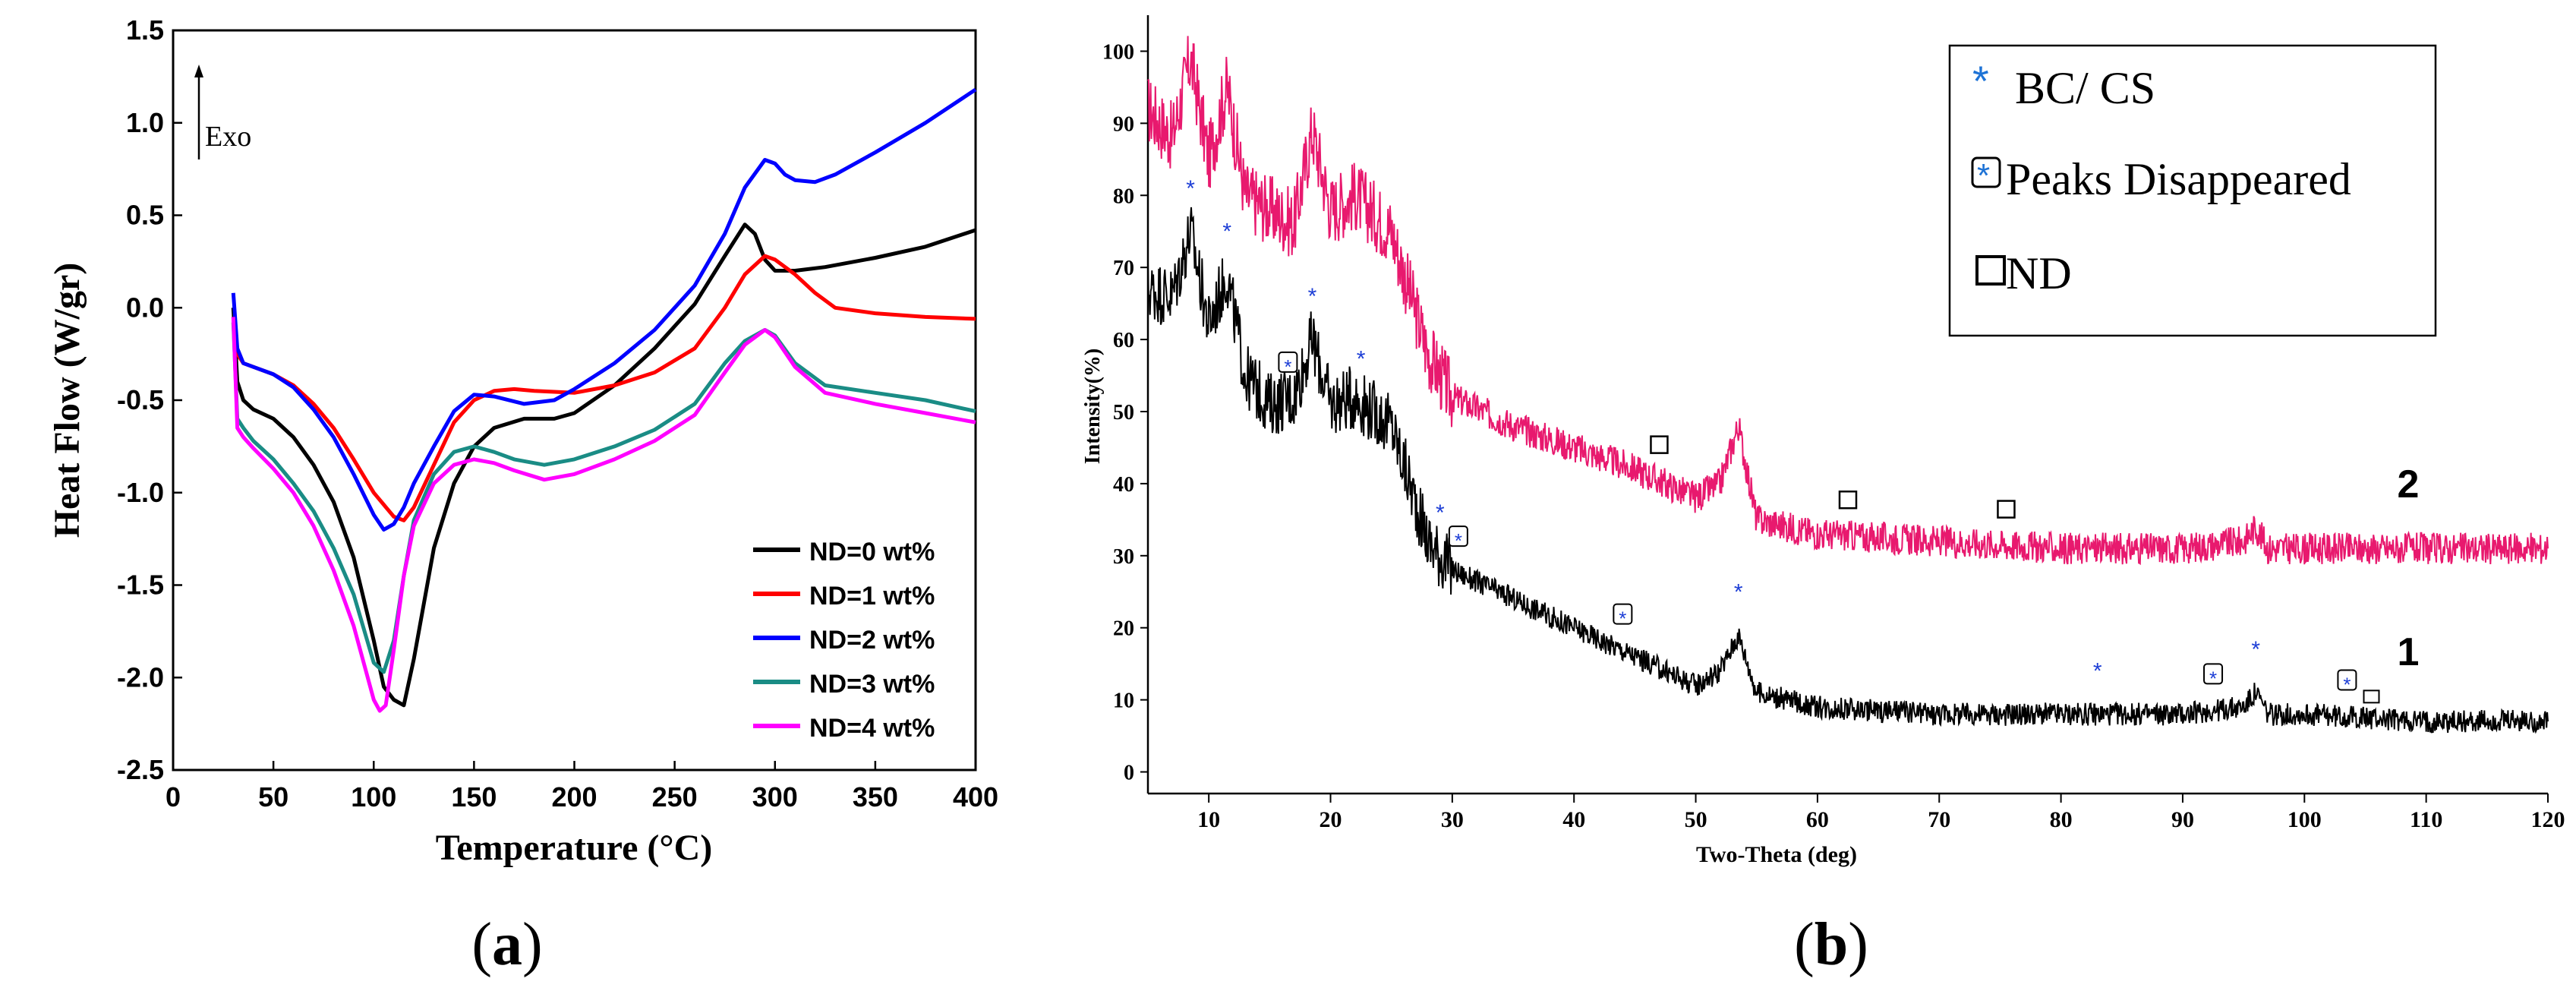 The image size is (2576, 994). What do you see at coordinates (1980, 81) in the screenshot?
I see `legend-asterisk-icon: *` at bounding box center [1980, 81].